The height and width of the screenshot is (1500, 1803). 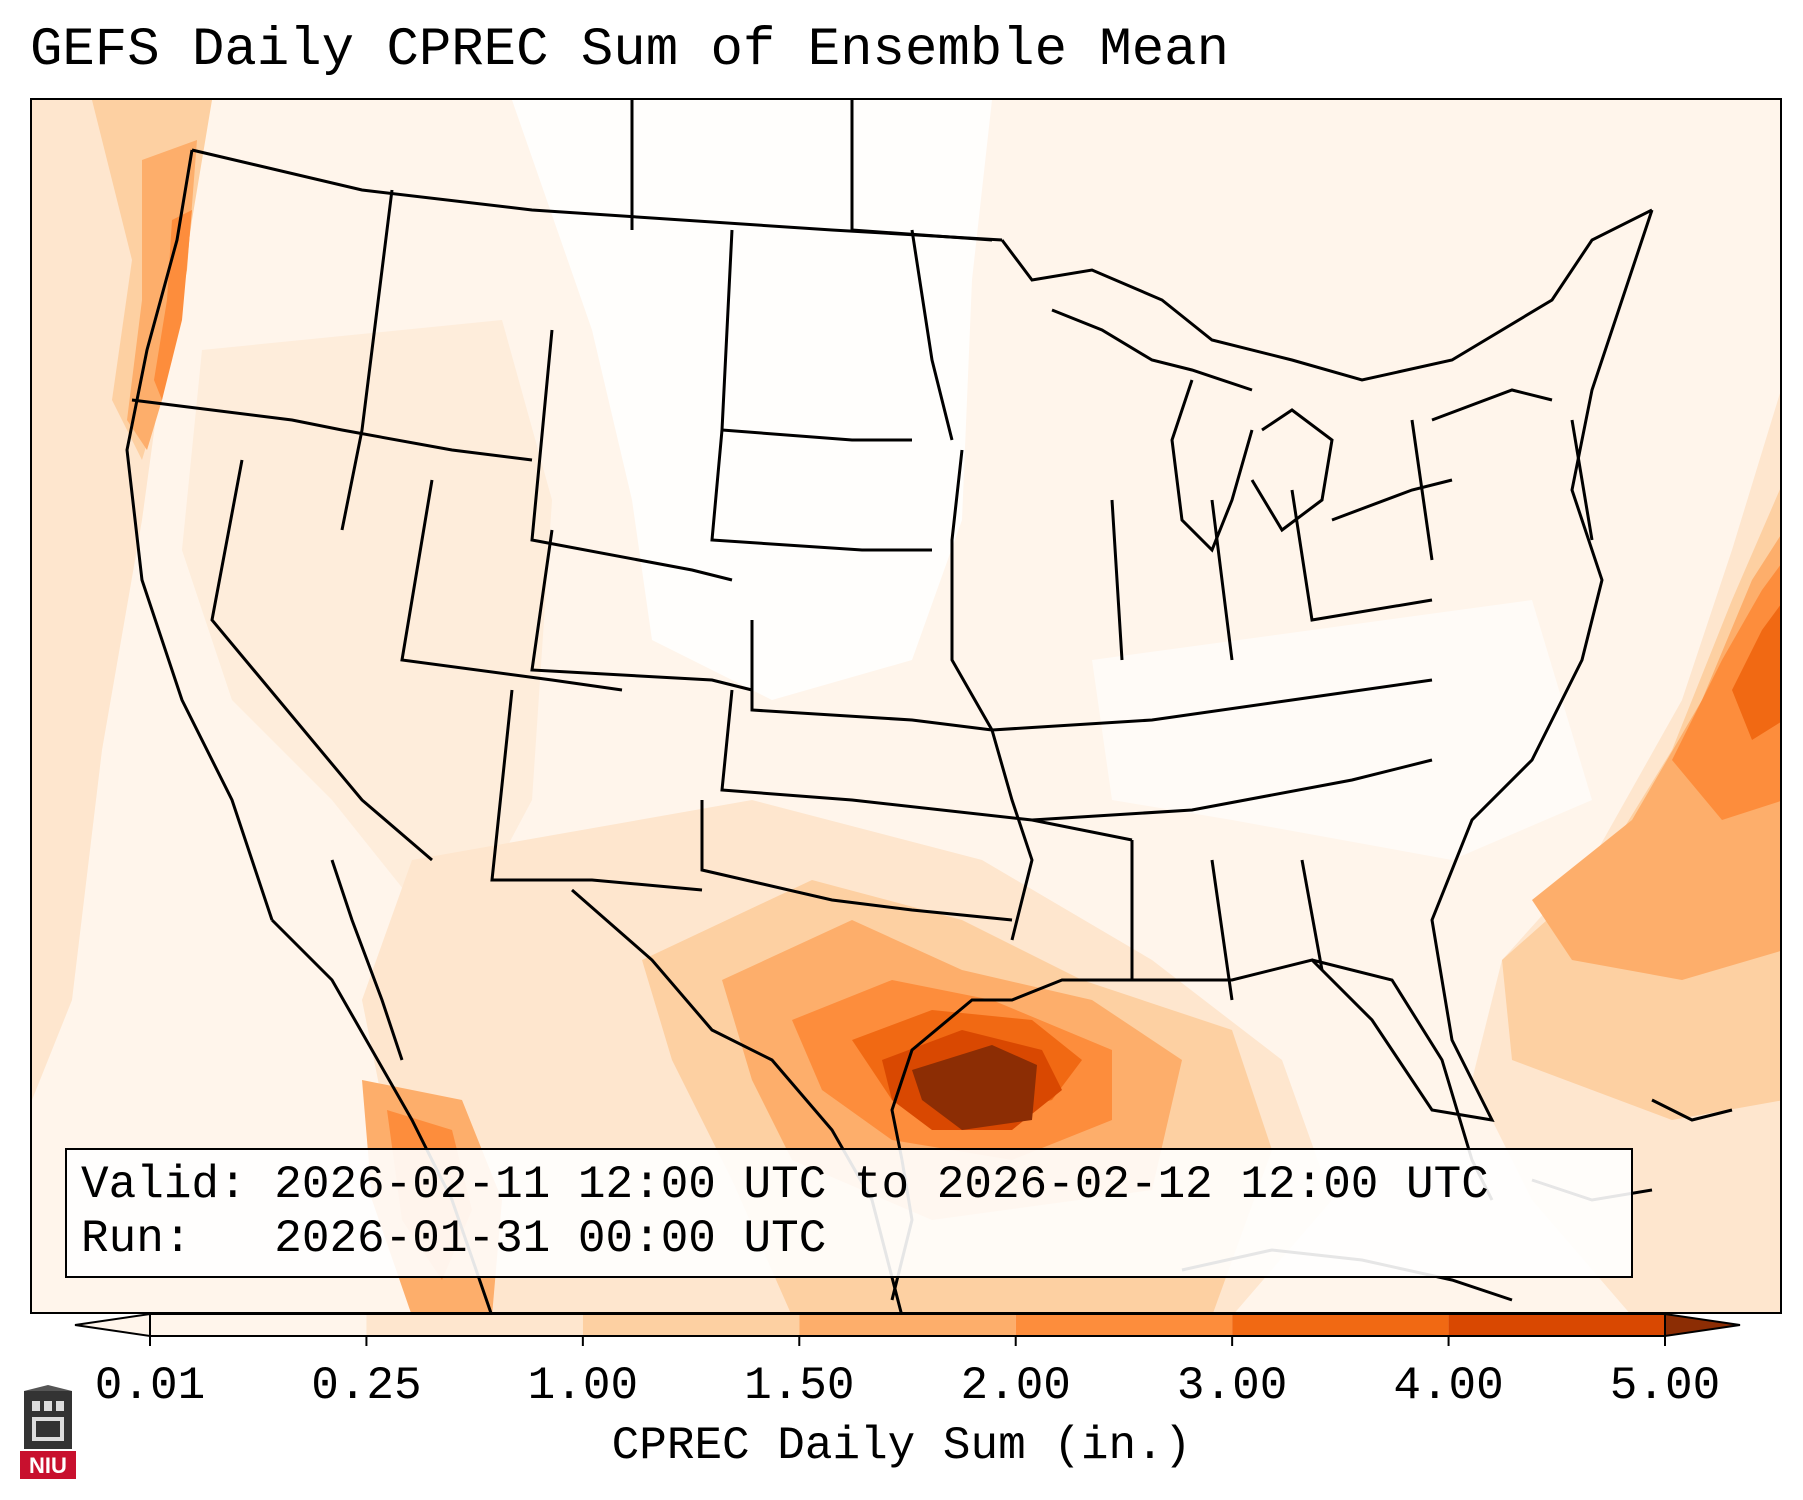 I want to click on niu-logo-icon: NIU, so click(x=48, y=1432).